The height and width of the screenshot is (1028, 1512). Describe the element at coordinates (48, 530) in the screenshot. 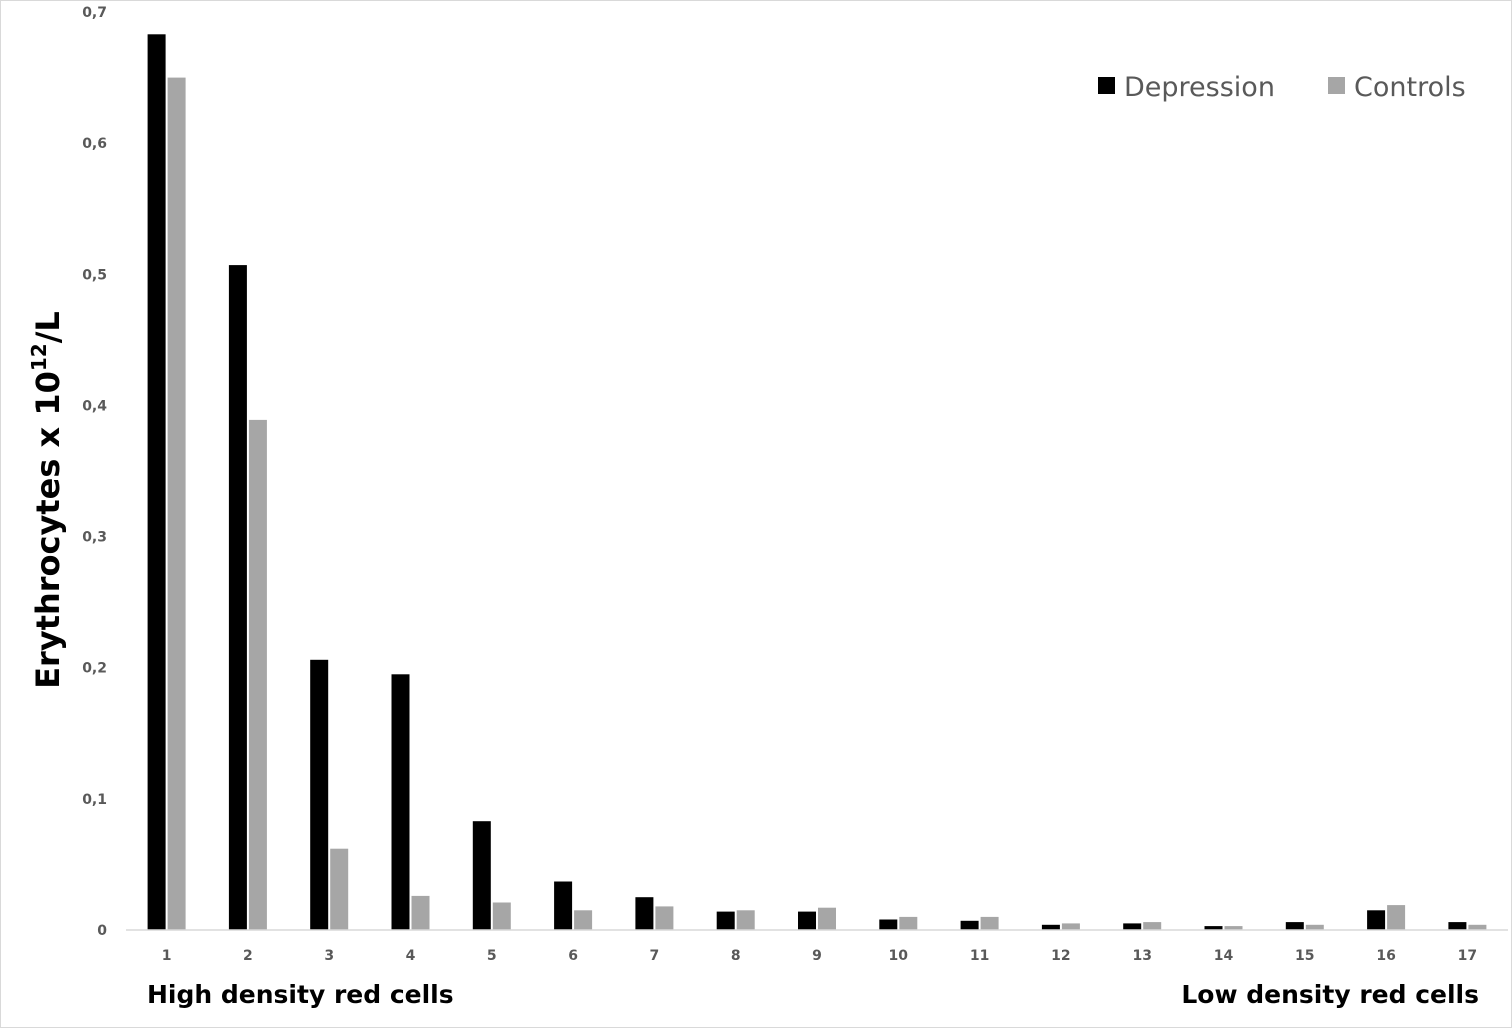

I see `y-axis-label-main: Erythrocytes x 10` at that location.